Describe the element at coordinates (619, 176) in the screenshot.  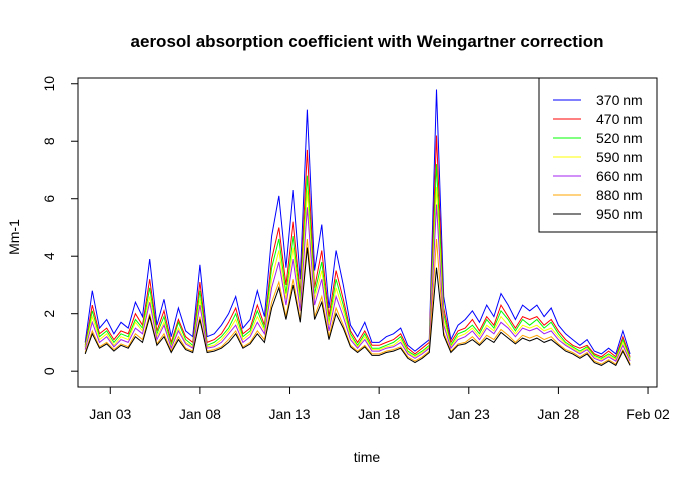
I see `legend-label: 660 nm` at that location.